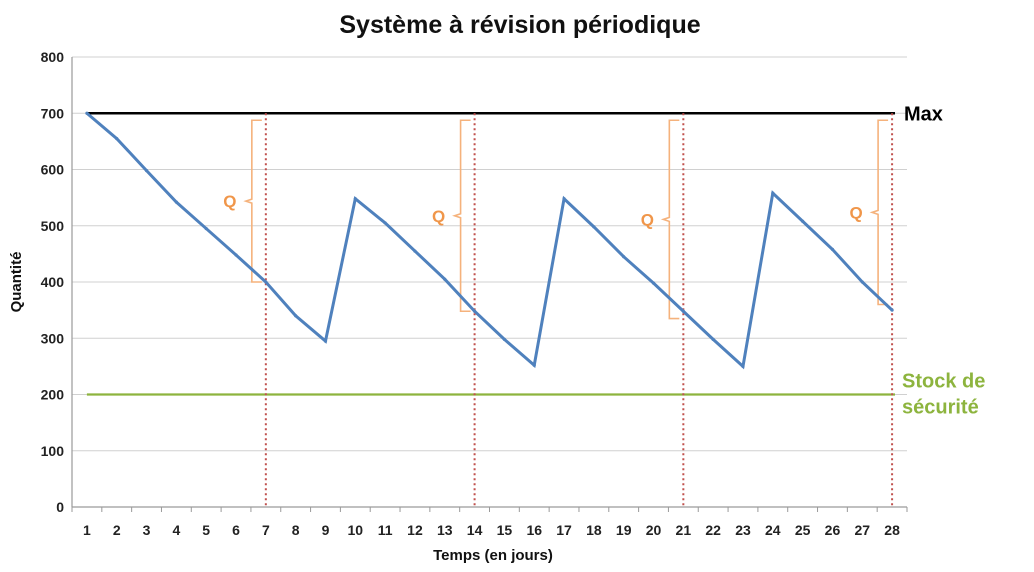 This screenshot has width=1034, height=572. What do you see at coordinates (147, 530) in the screenshot?
I see `x-tick-label: 3` at bounding box center [147, 530].